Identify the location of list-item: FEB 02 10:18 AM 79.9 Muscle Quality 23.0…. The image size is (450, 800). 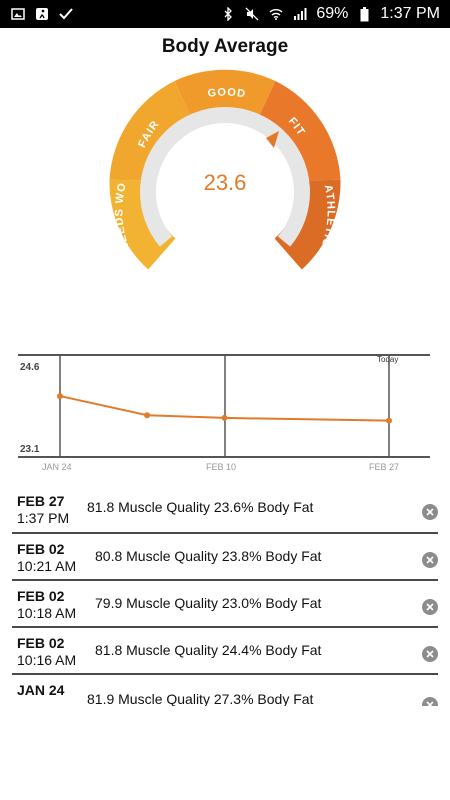
(225, 604).